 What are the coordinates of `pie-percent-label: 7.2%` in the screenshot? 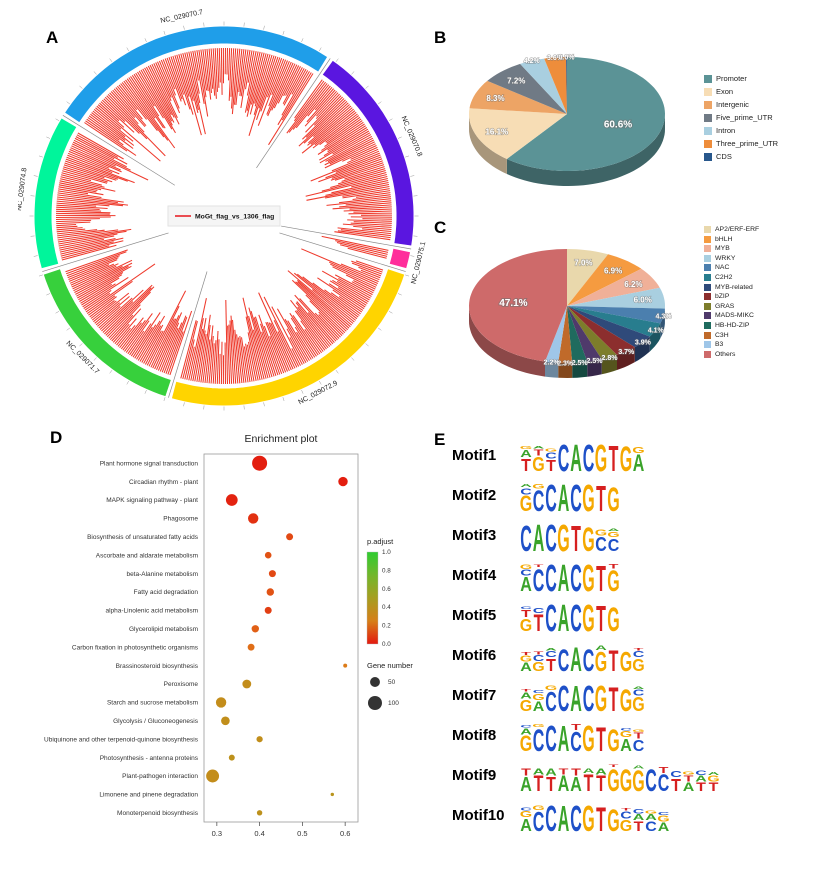 It's located at (516, 81).